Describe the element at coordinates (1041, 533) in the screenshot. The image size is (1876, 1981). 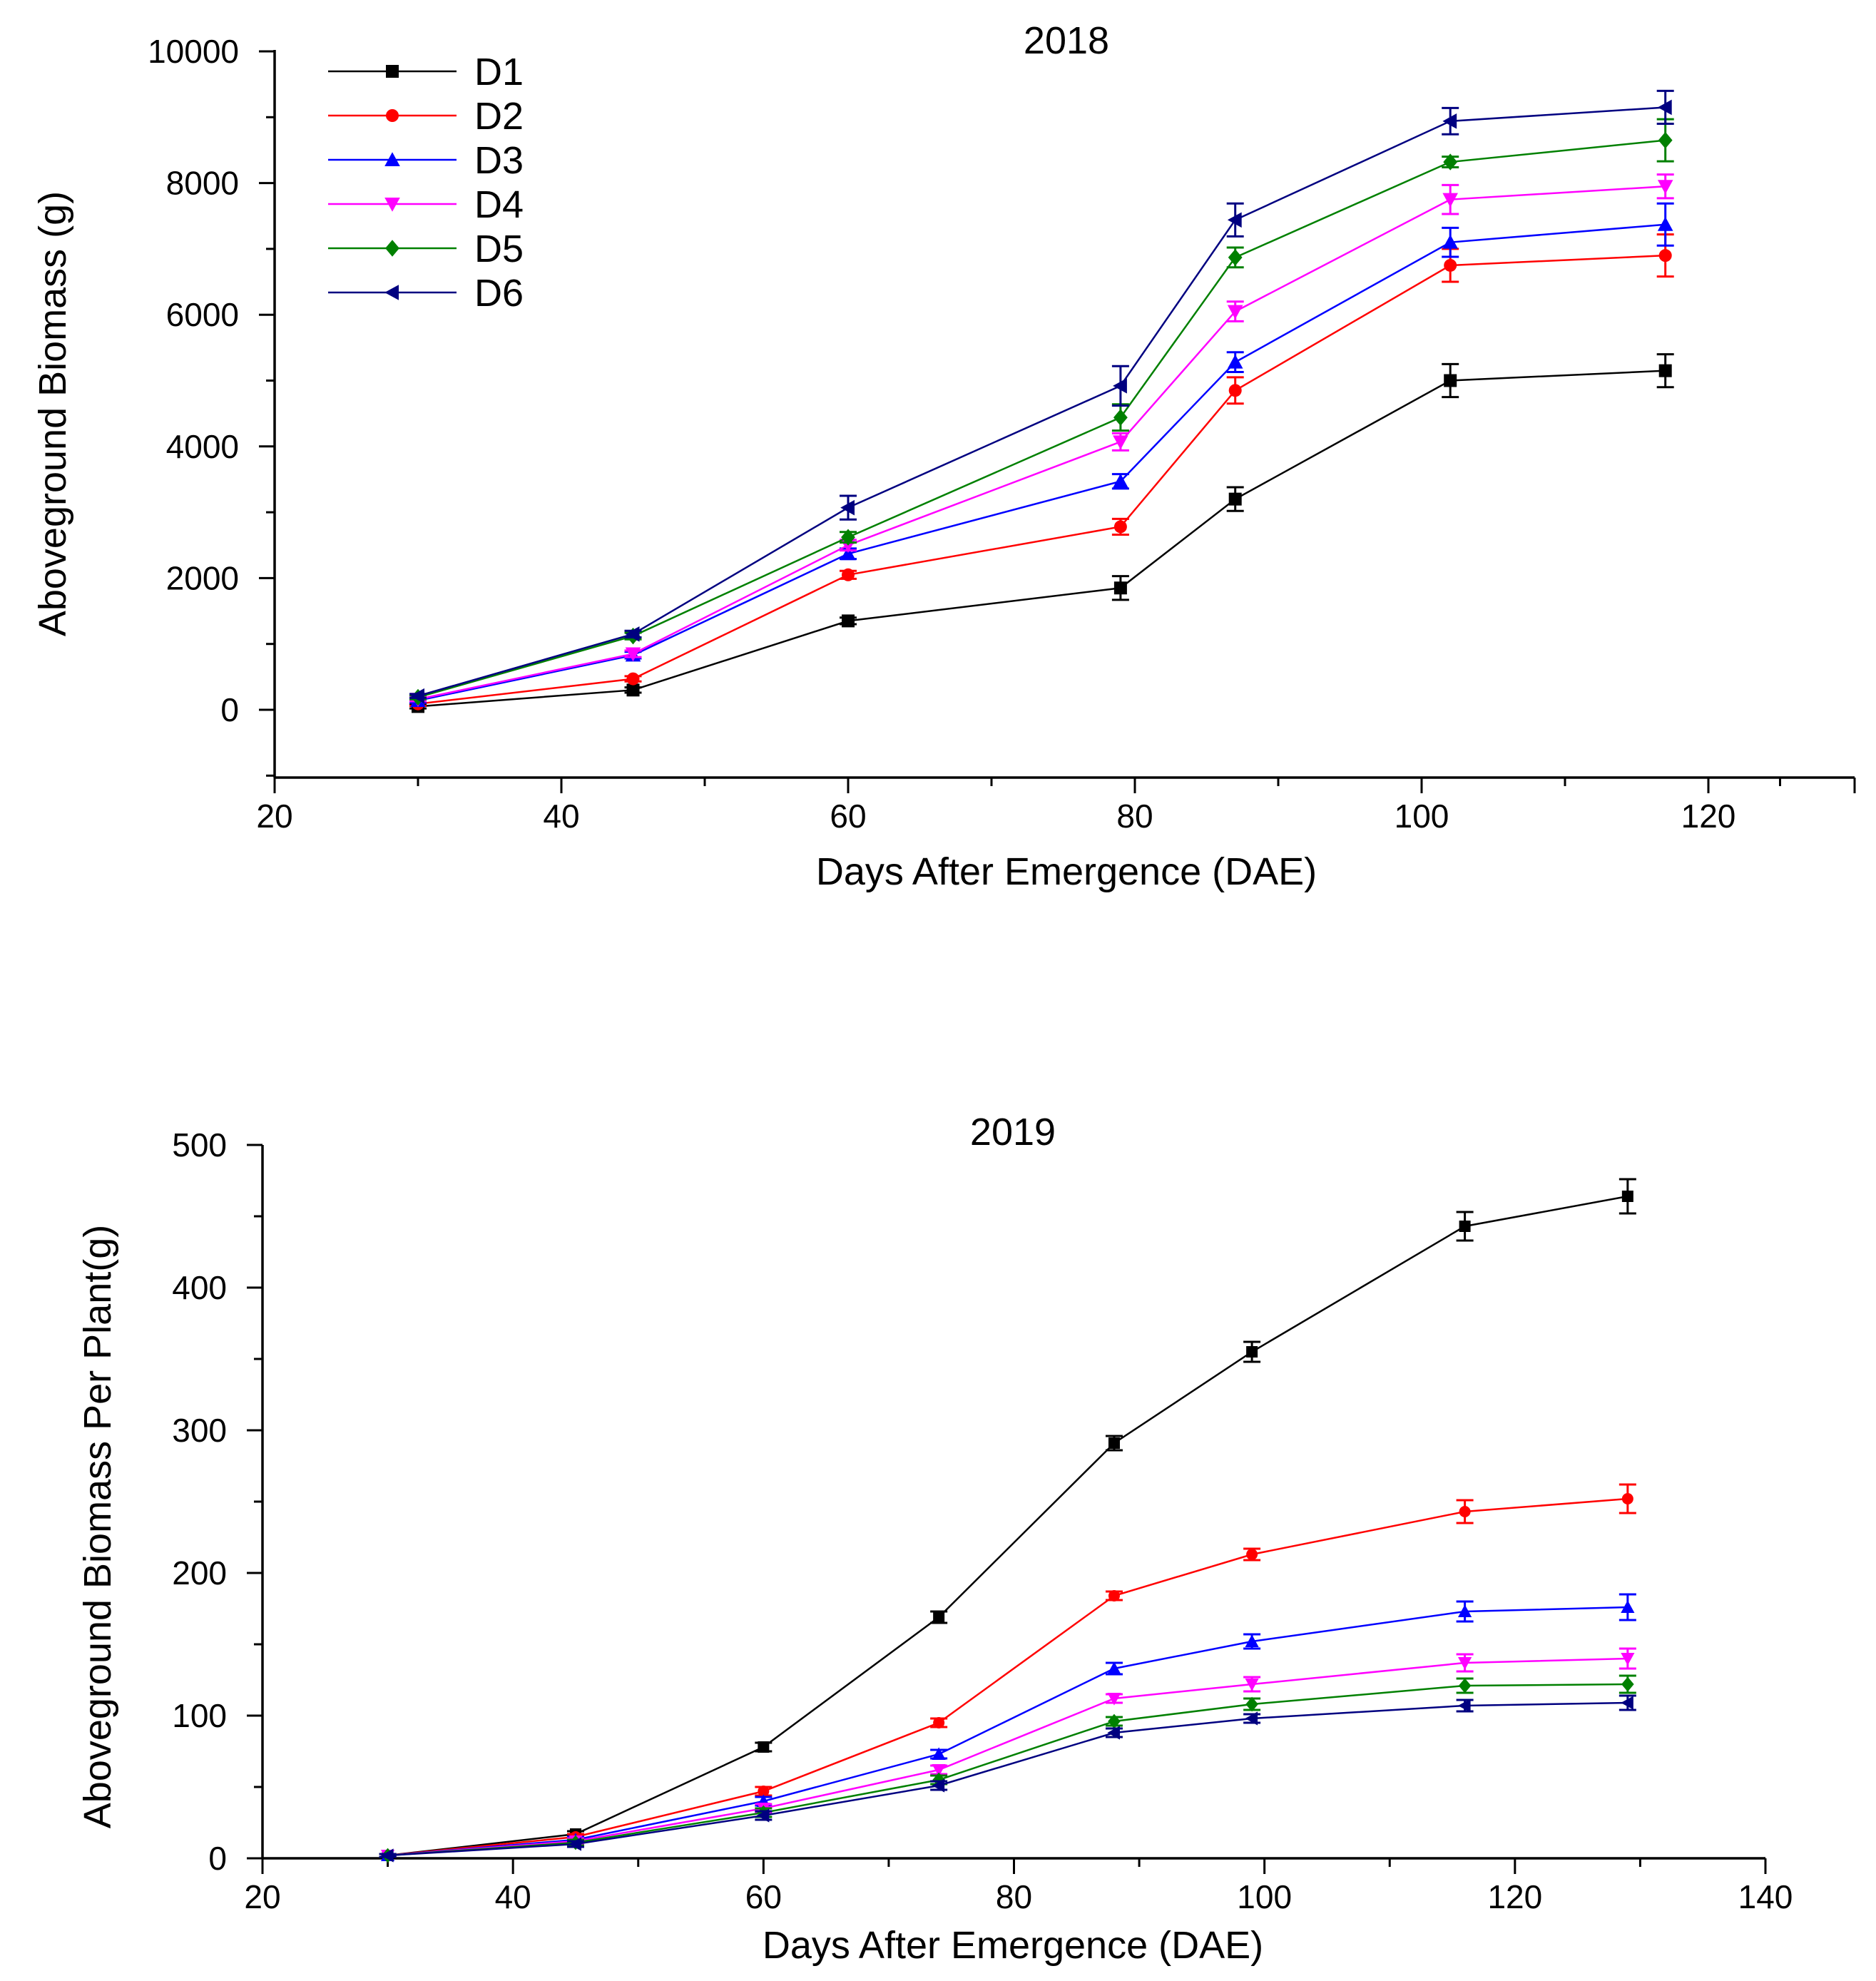
I see `chart-2018-series-d1` at that location.